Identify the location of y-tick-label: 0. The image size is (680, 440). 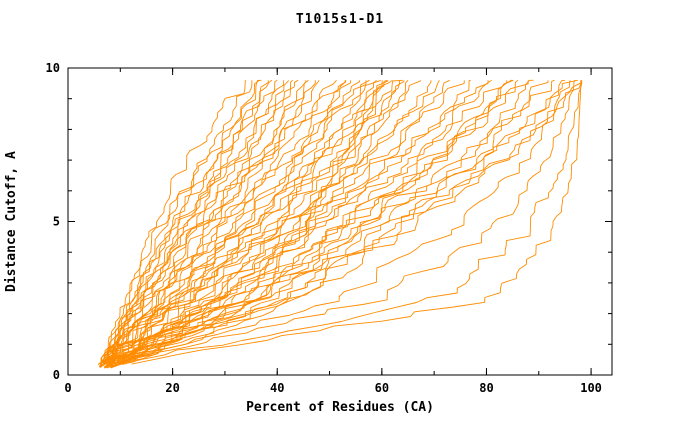
(56, 375).